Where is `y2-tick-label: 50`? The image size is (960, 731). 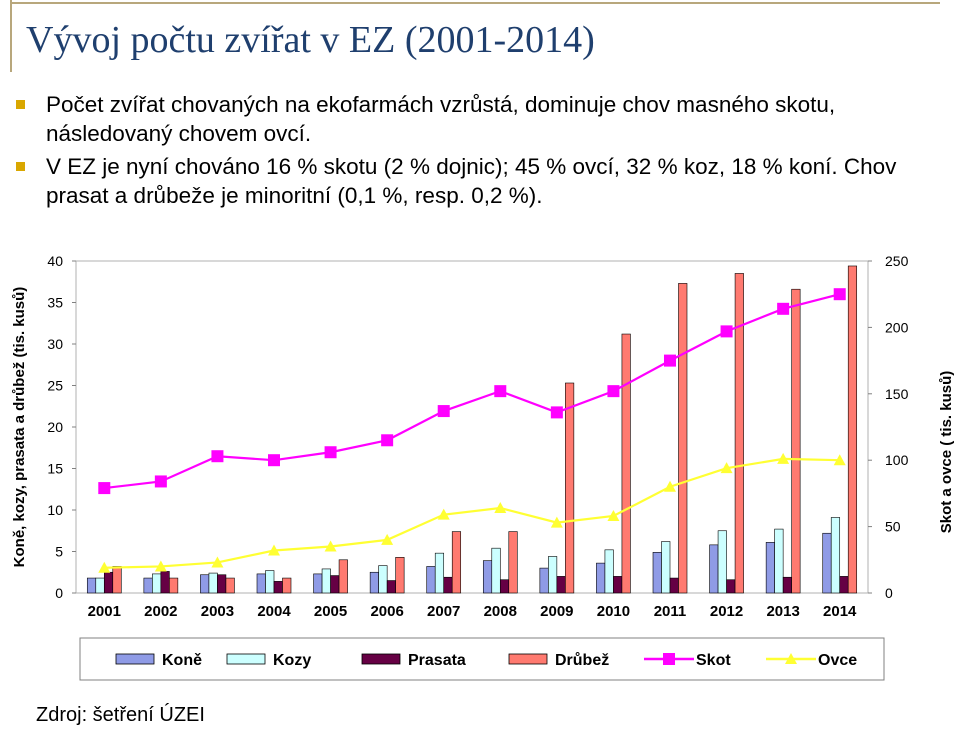 y2-tick-label: 50 is located at coordinates (893, 527).